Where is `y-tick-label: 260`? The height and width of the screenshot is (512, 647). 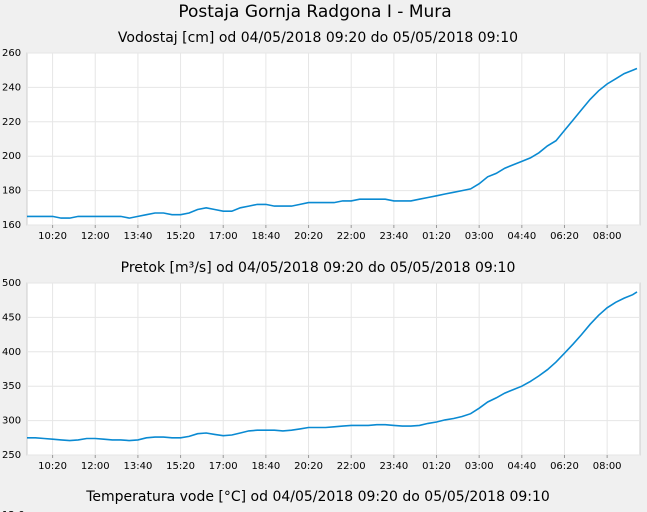 y-tick-label: 260 is located at coordinates (11, 53).